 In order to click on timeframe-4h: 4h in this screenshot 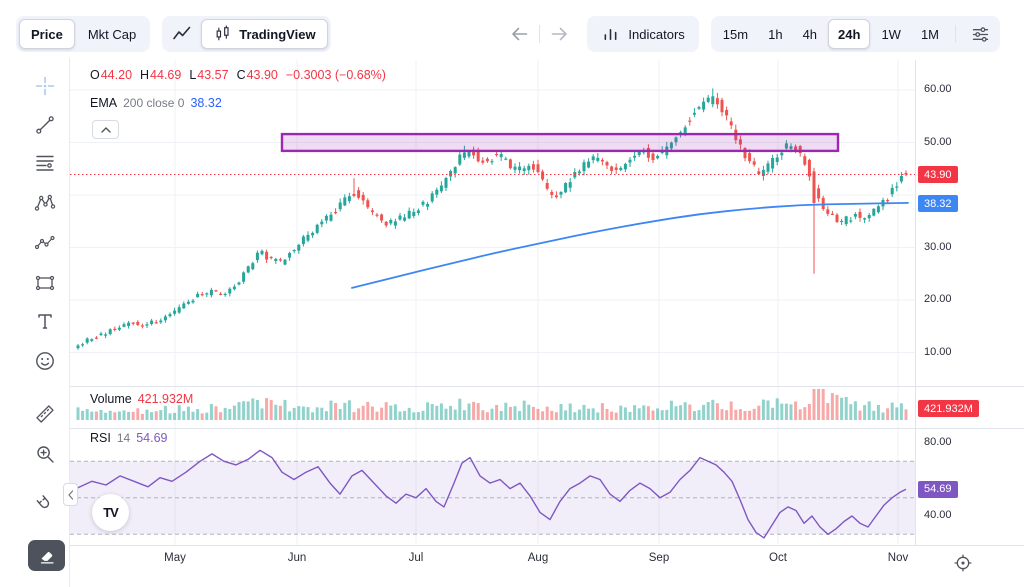, I will do `click(810, 34)`.